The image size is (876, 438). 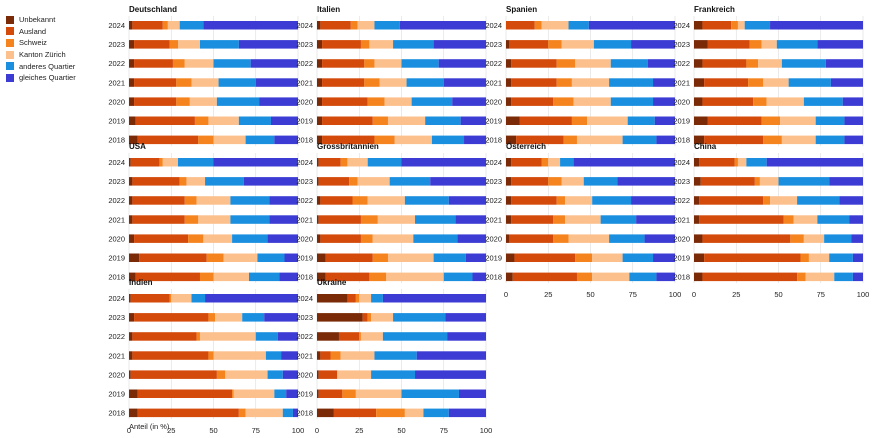 What do you see at coordinates (213, 430) in the screenshot?
I see `x-tick-label: 50` at bounding box center [213, 430].